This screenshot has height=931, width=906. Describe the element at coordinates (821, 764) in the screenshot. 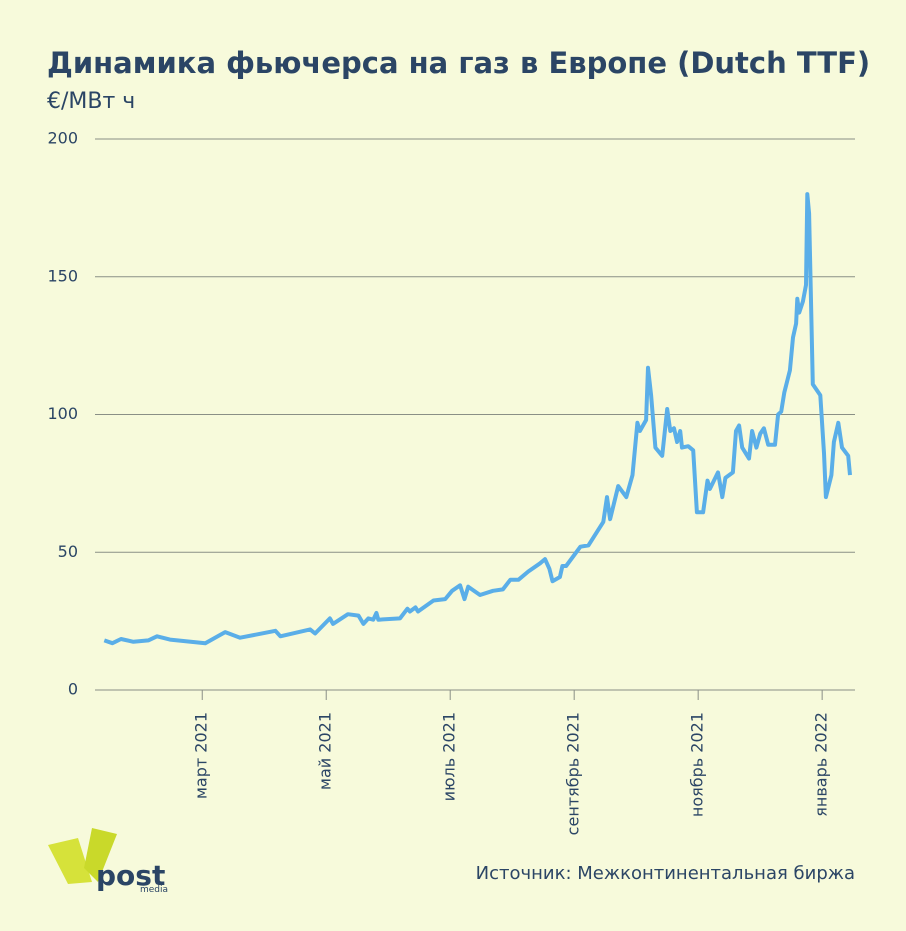

I see `x-tick-label: январь 2022` at that location.